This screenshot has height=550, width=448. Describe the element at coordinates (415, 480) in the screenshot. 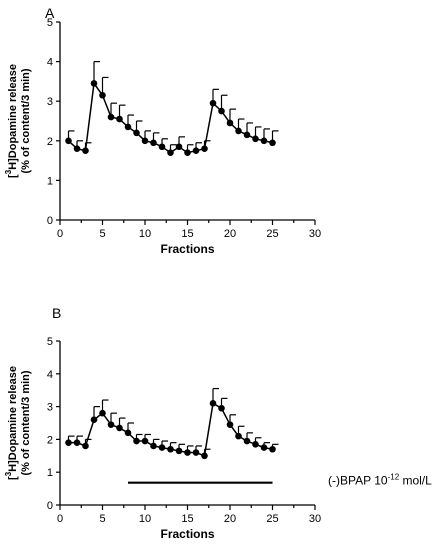

I see `treatment-label-post: mol/L` at that location.